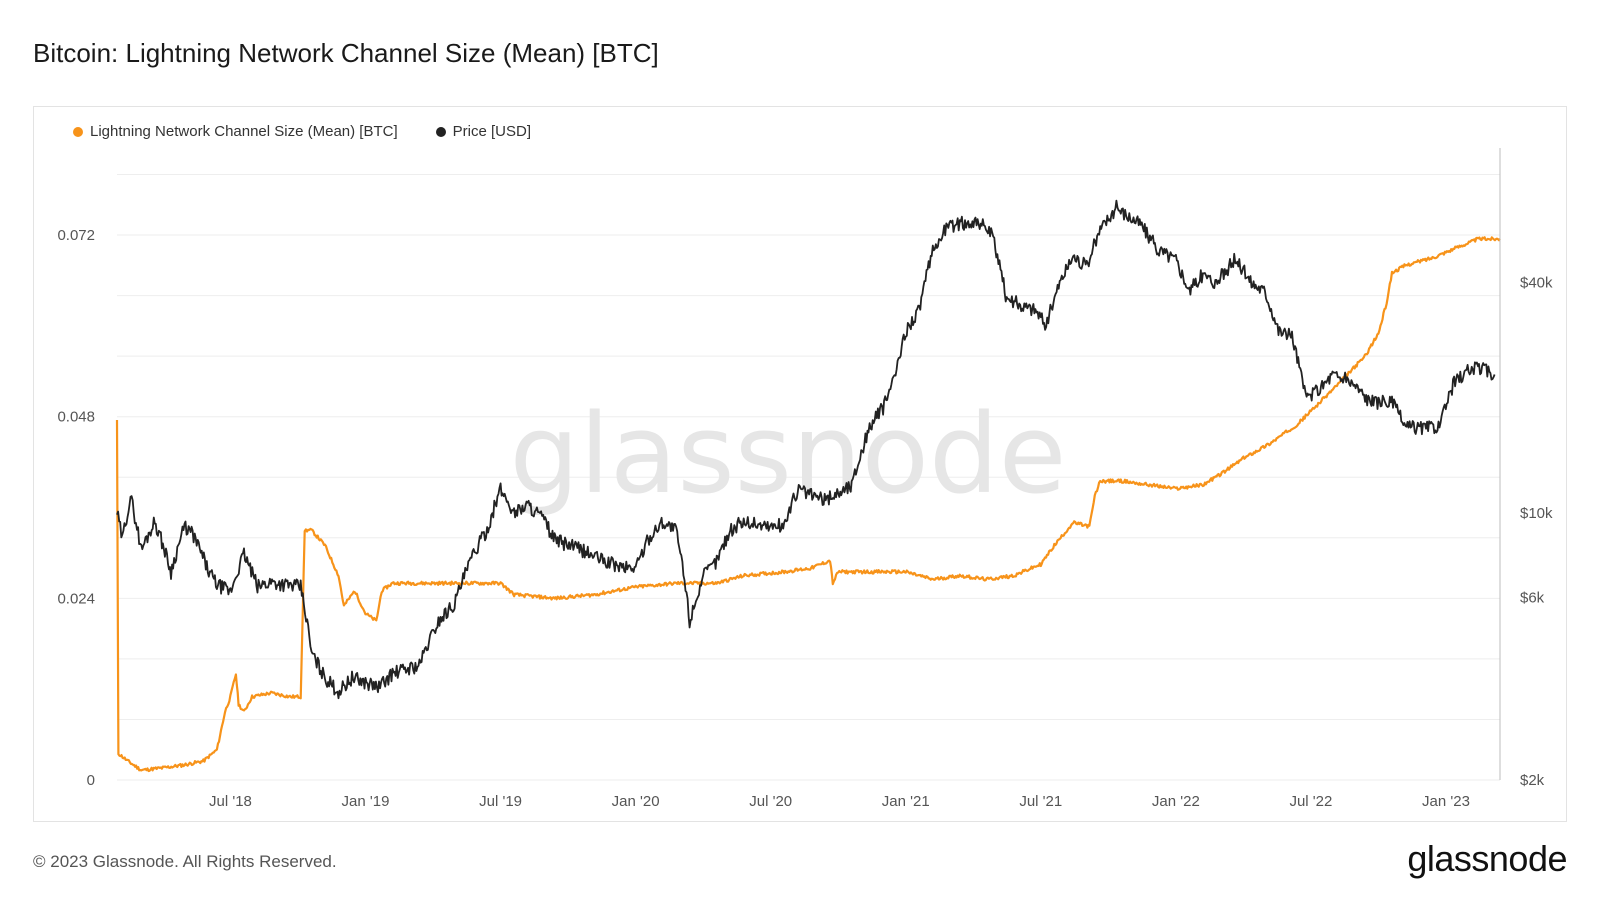  I want to click on y-right-tick-label: $10k, so click(1536, 513).